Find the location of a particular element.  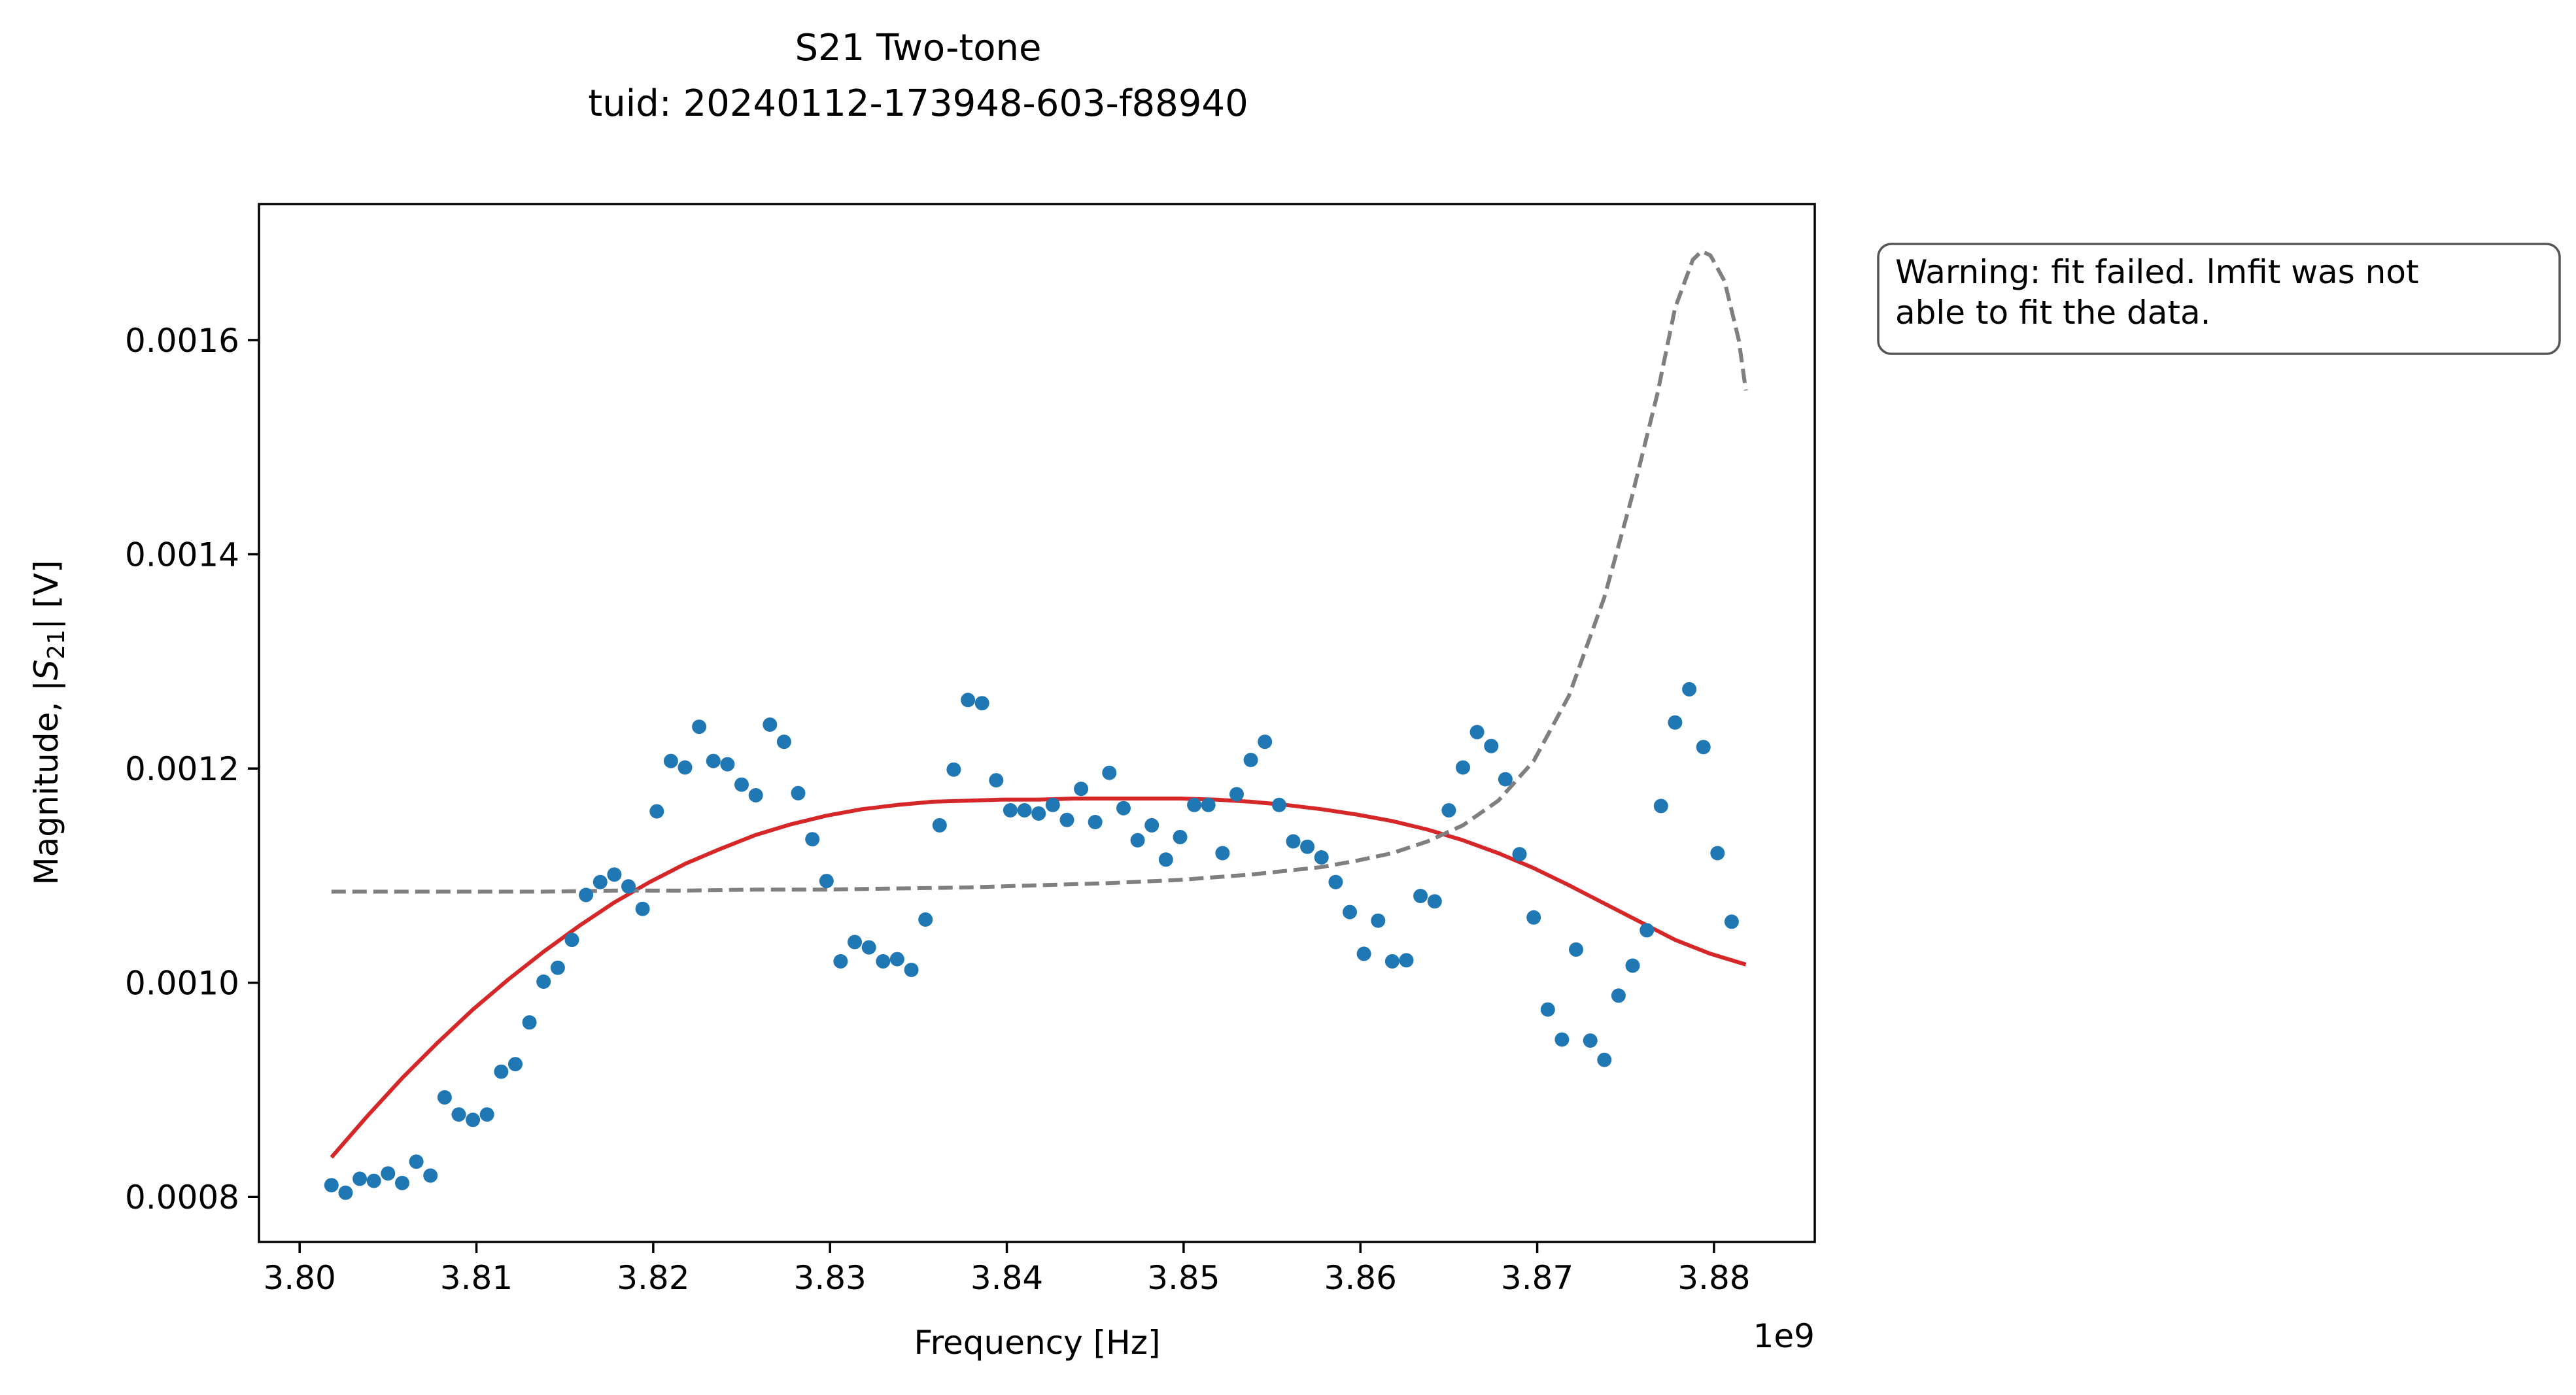

y-axis: 0.0008 0.0010 0.0012 0.0014 0.0016 is located at coordinates (192, 769).